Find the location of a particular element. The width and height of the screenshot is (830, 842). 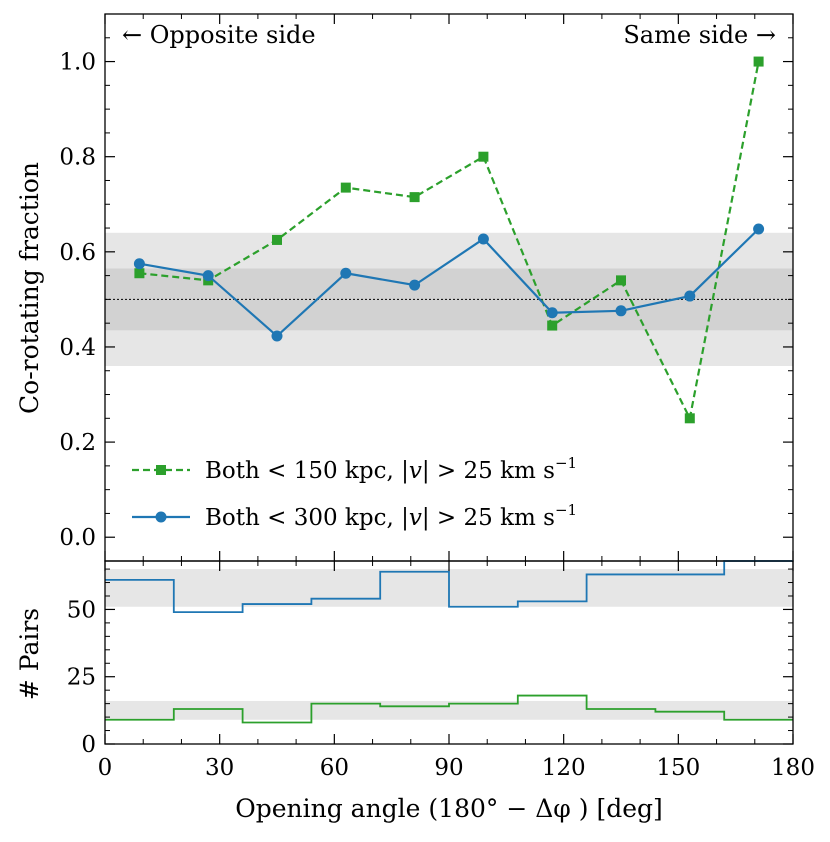

y-axis-label-top: Co-rotating fraction is located at coordinates (29, 288).